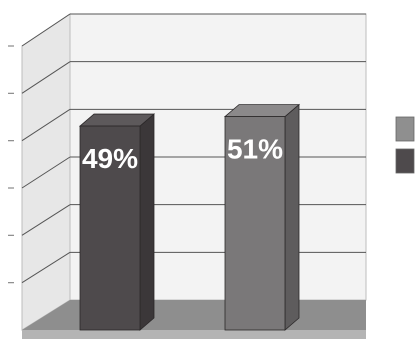  Describe the element at coordinates (110, 158) in the screenshot. I see `bar-value-label: 49%` at that location.